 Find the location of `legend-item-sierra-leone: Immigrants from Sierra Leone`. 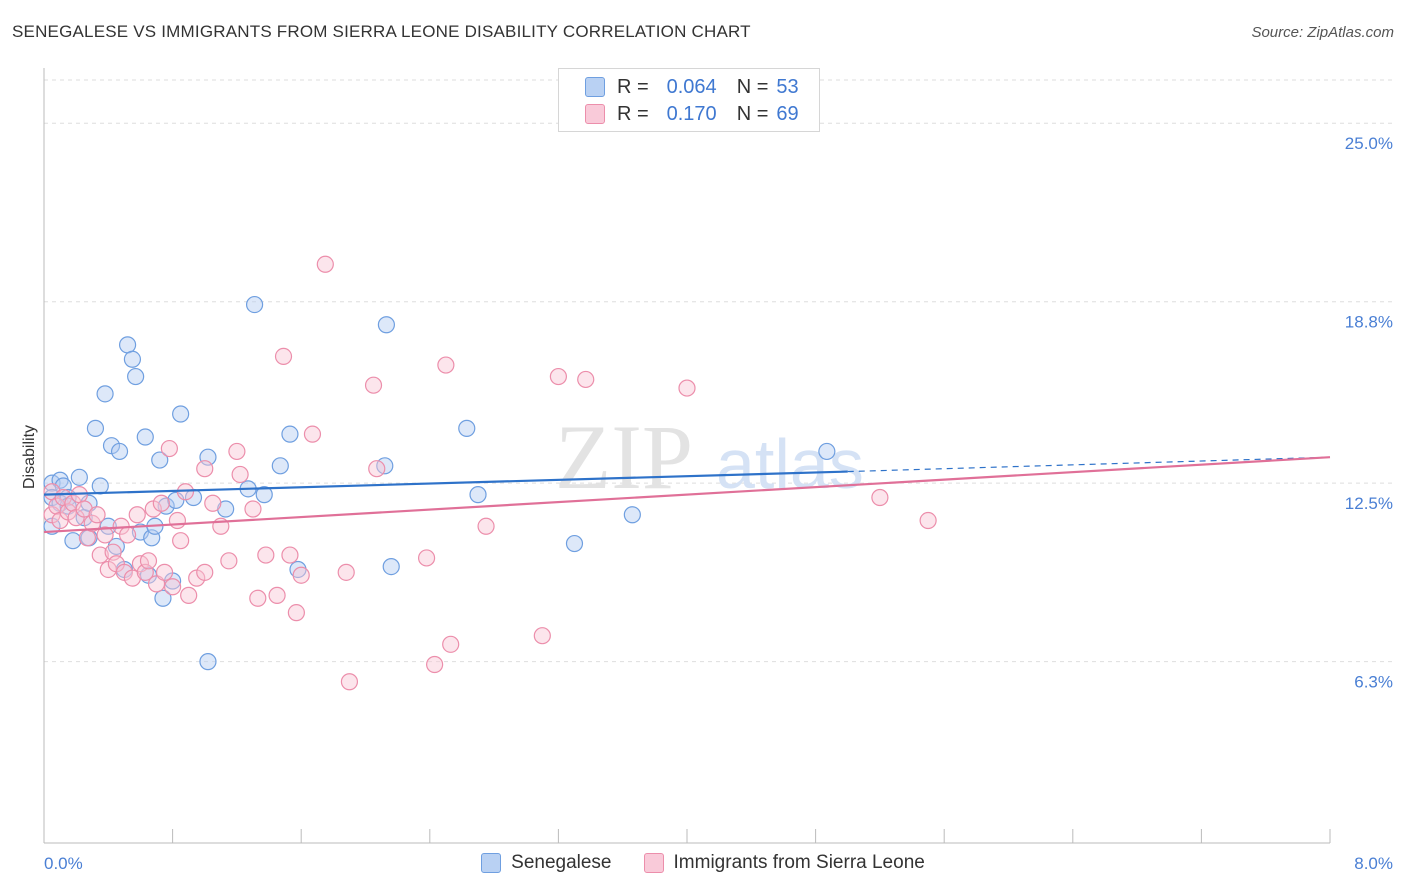

legend-item-sierra-leone: Immigrants from Sierra Leone is located at coordinates (784, 863).